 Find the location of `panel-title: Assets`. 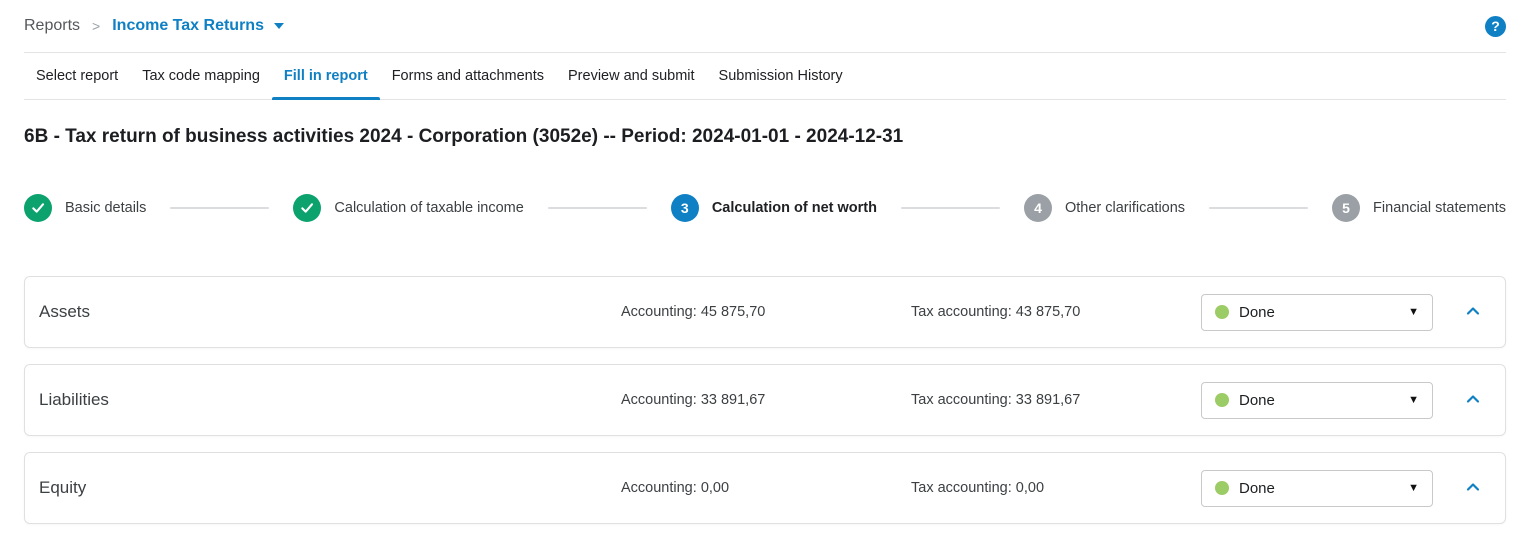

panel-title: Assets is located at coordinates (65, 311).